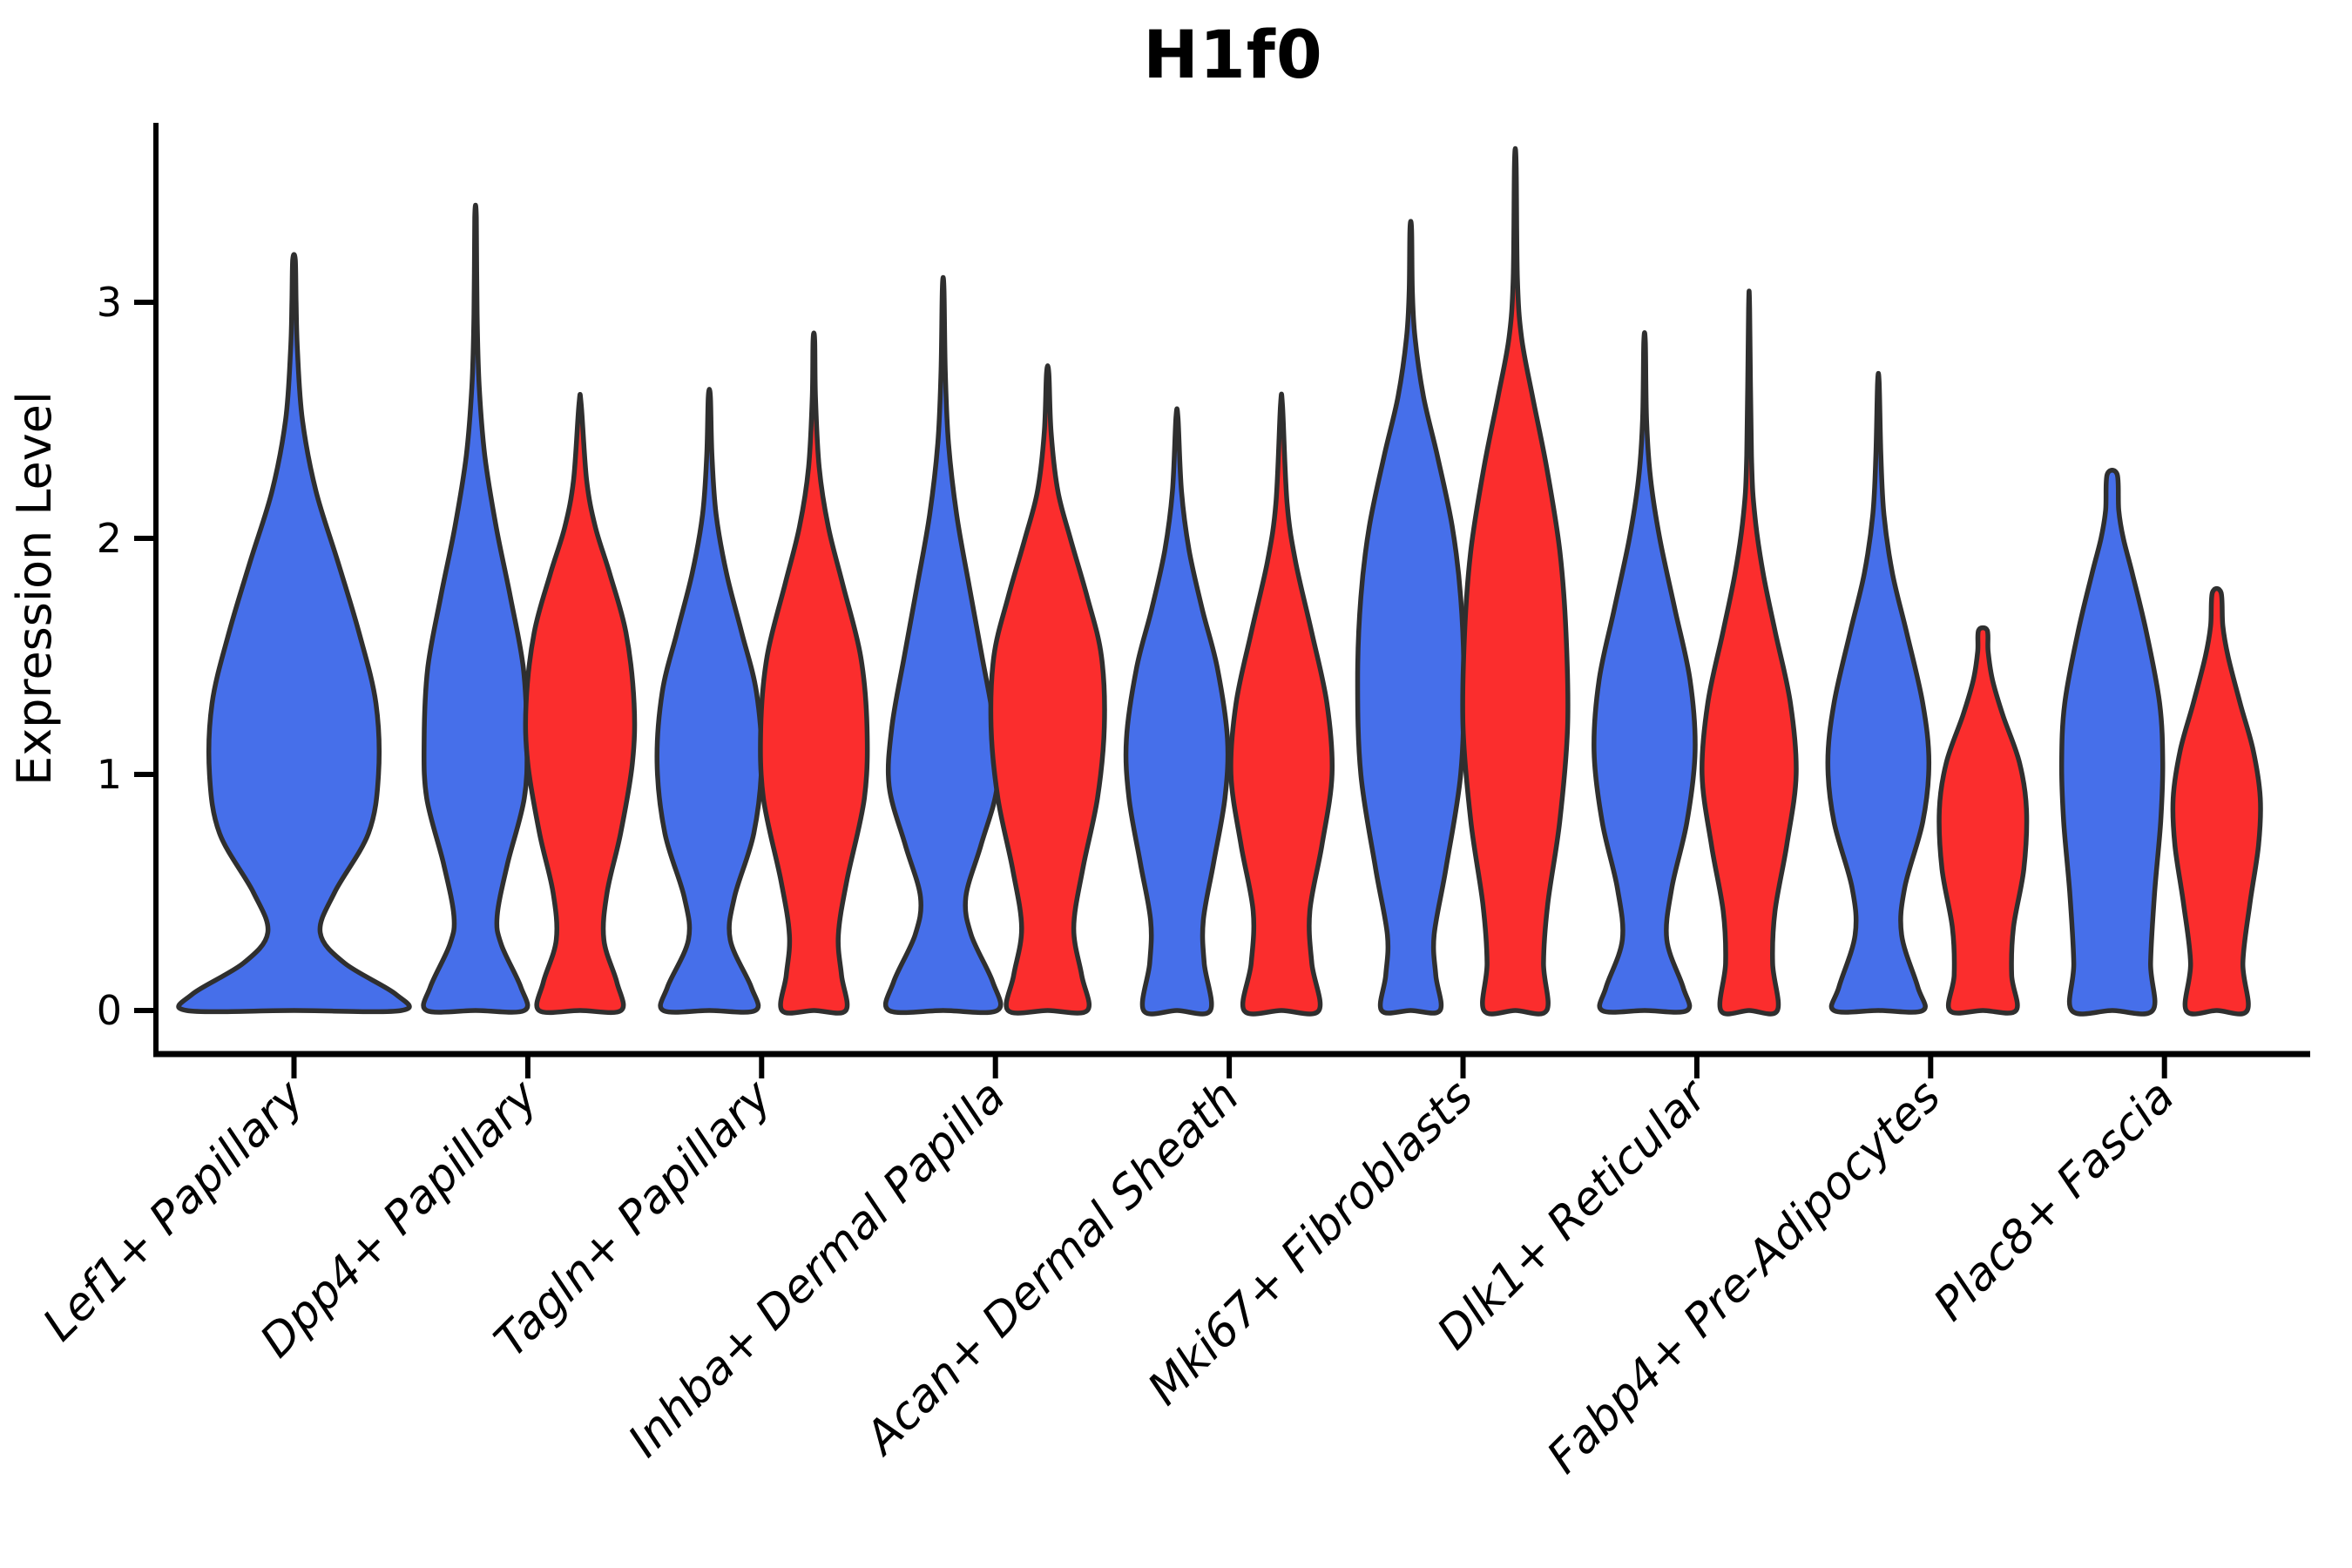 The width and height of the screenshot is (2352, 1568). Describe the element at coordinates (476, 608) in the screenshot. I see `violin-dpp4-papillary-blue` at that location.